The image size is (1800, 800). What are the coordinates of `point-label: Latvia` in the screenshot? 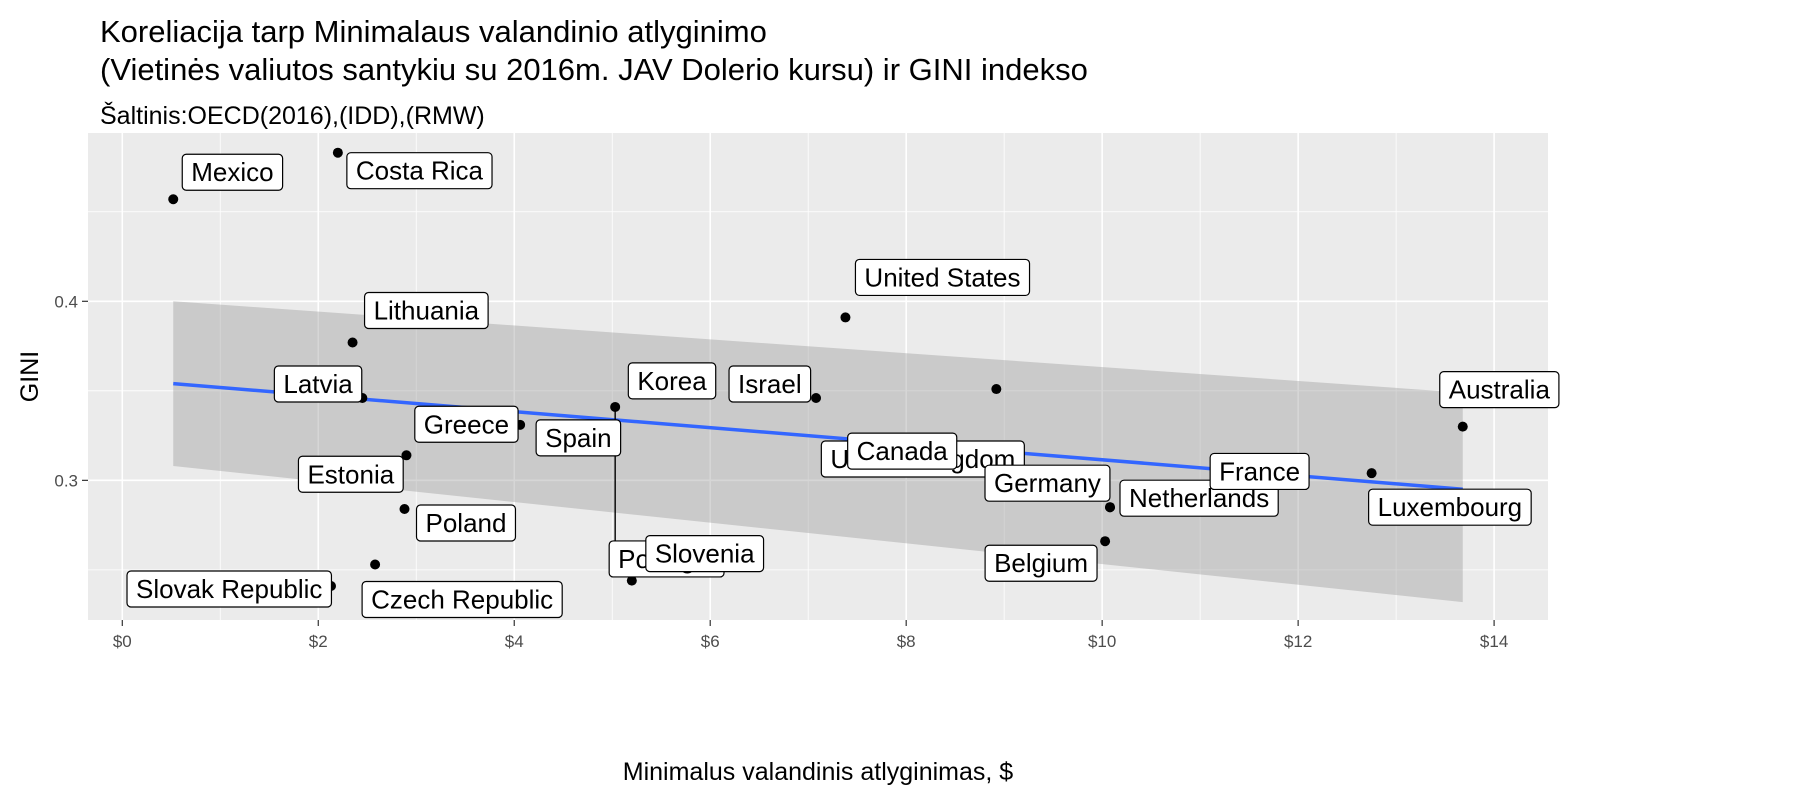 It's located at (318, 384).